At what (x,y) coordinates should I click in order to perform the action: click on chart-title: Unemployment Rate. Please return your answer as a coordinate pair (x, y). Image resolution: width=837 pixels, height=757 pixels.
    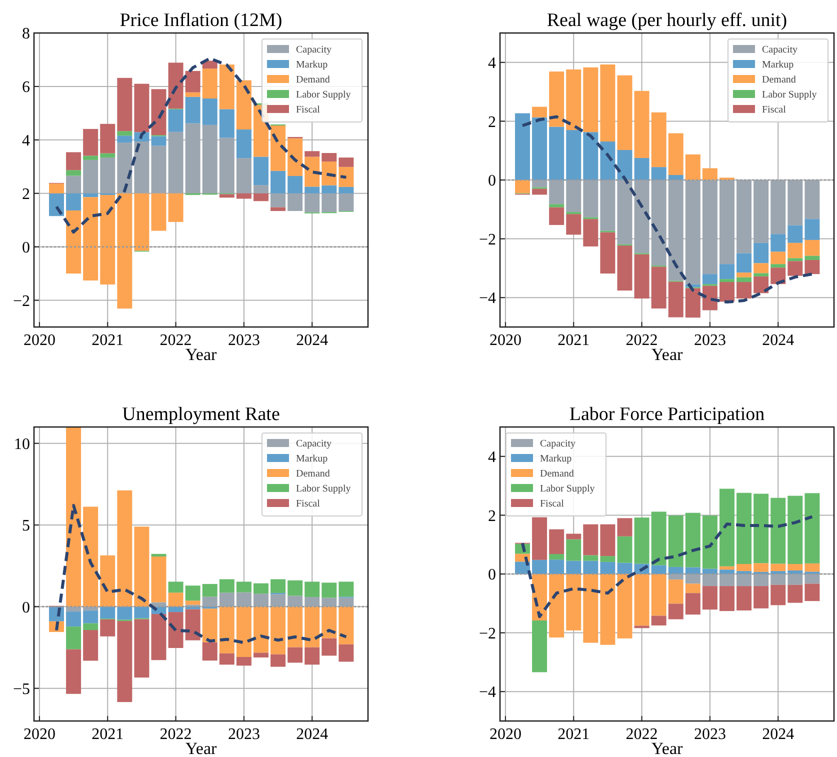
    Looking at the image, I should click on (201, 414).